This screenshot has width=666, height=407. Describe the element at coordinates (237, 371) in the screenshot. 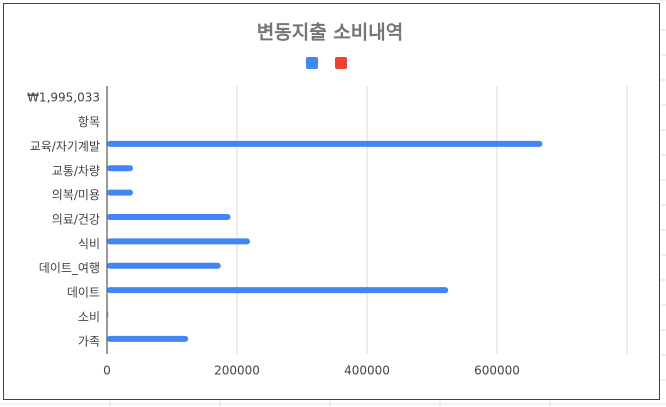

I see `x-tick-label: 200000` at that location.